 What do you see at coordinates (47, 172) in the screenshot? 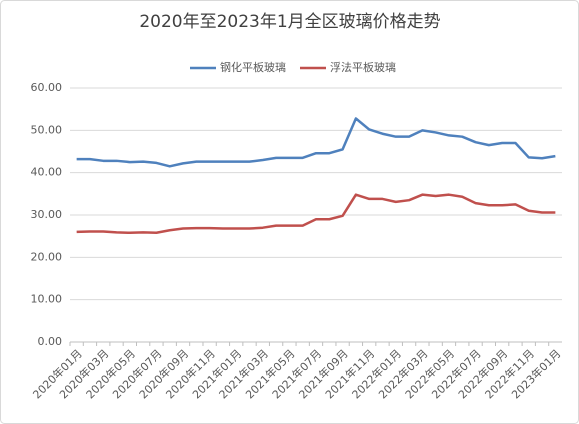
I see `y-tick-label: 40.00` at bounding box center [47, 172].